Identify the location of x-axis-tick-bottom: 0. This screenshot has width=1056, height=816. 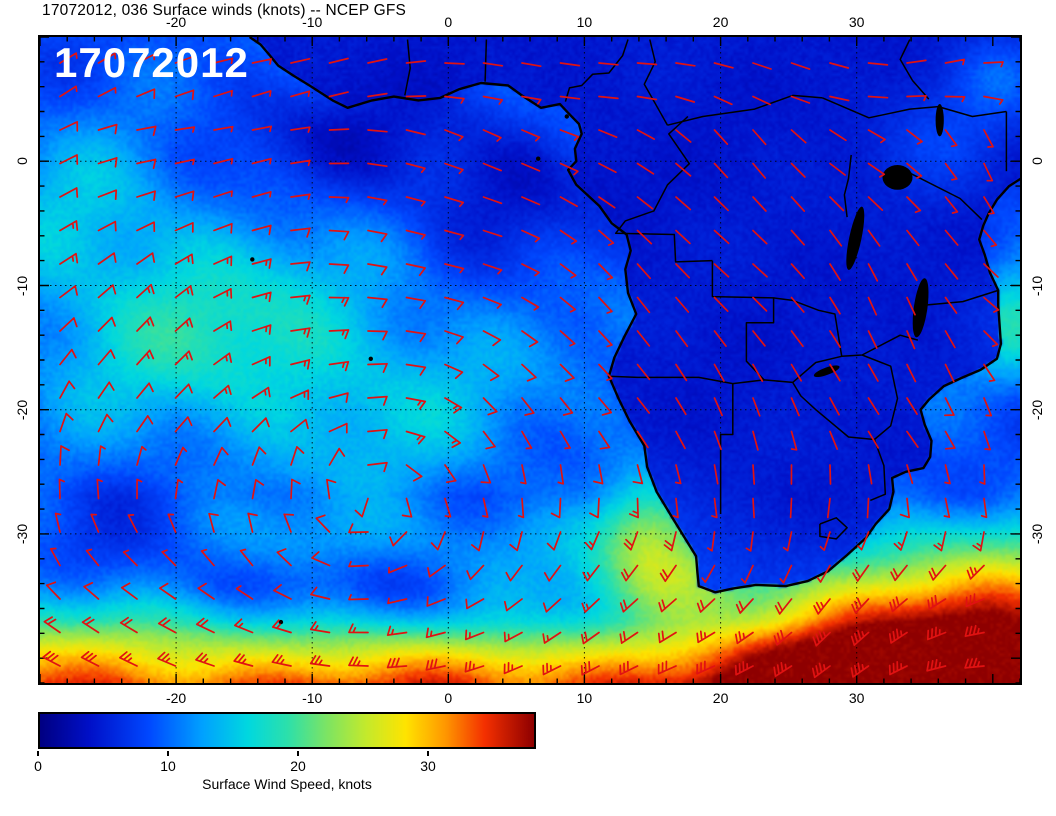
(448, 698).